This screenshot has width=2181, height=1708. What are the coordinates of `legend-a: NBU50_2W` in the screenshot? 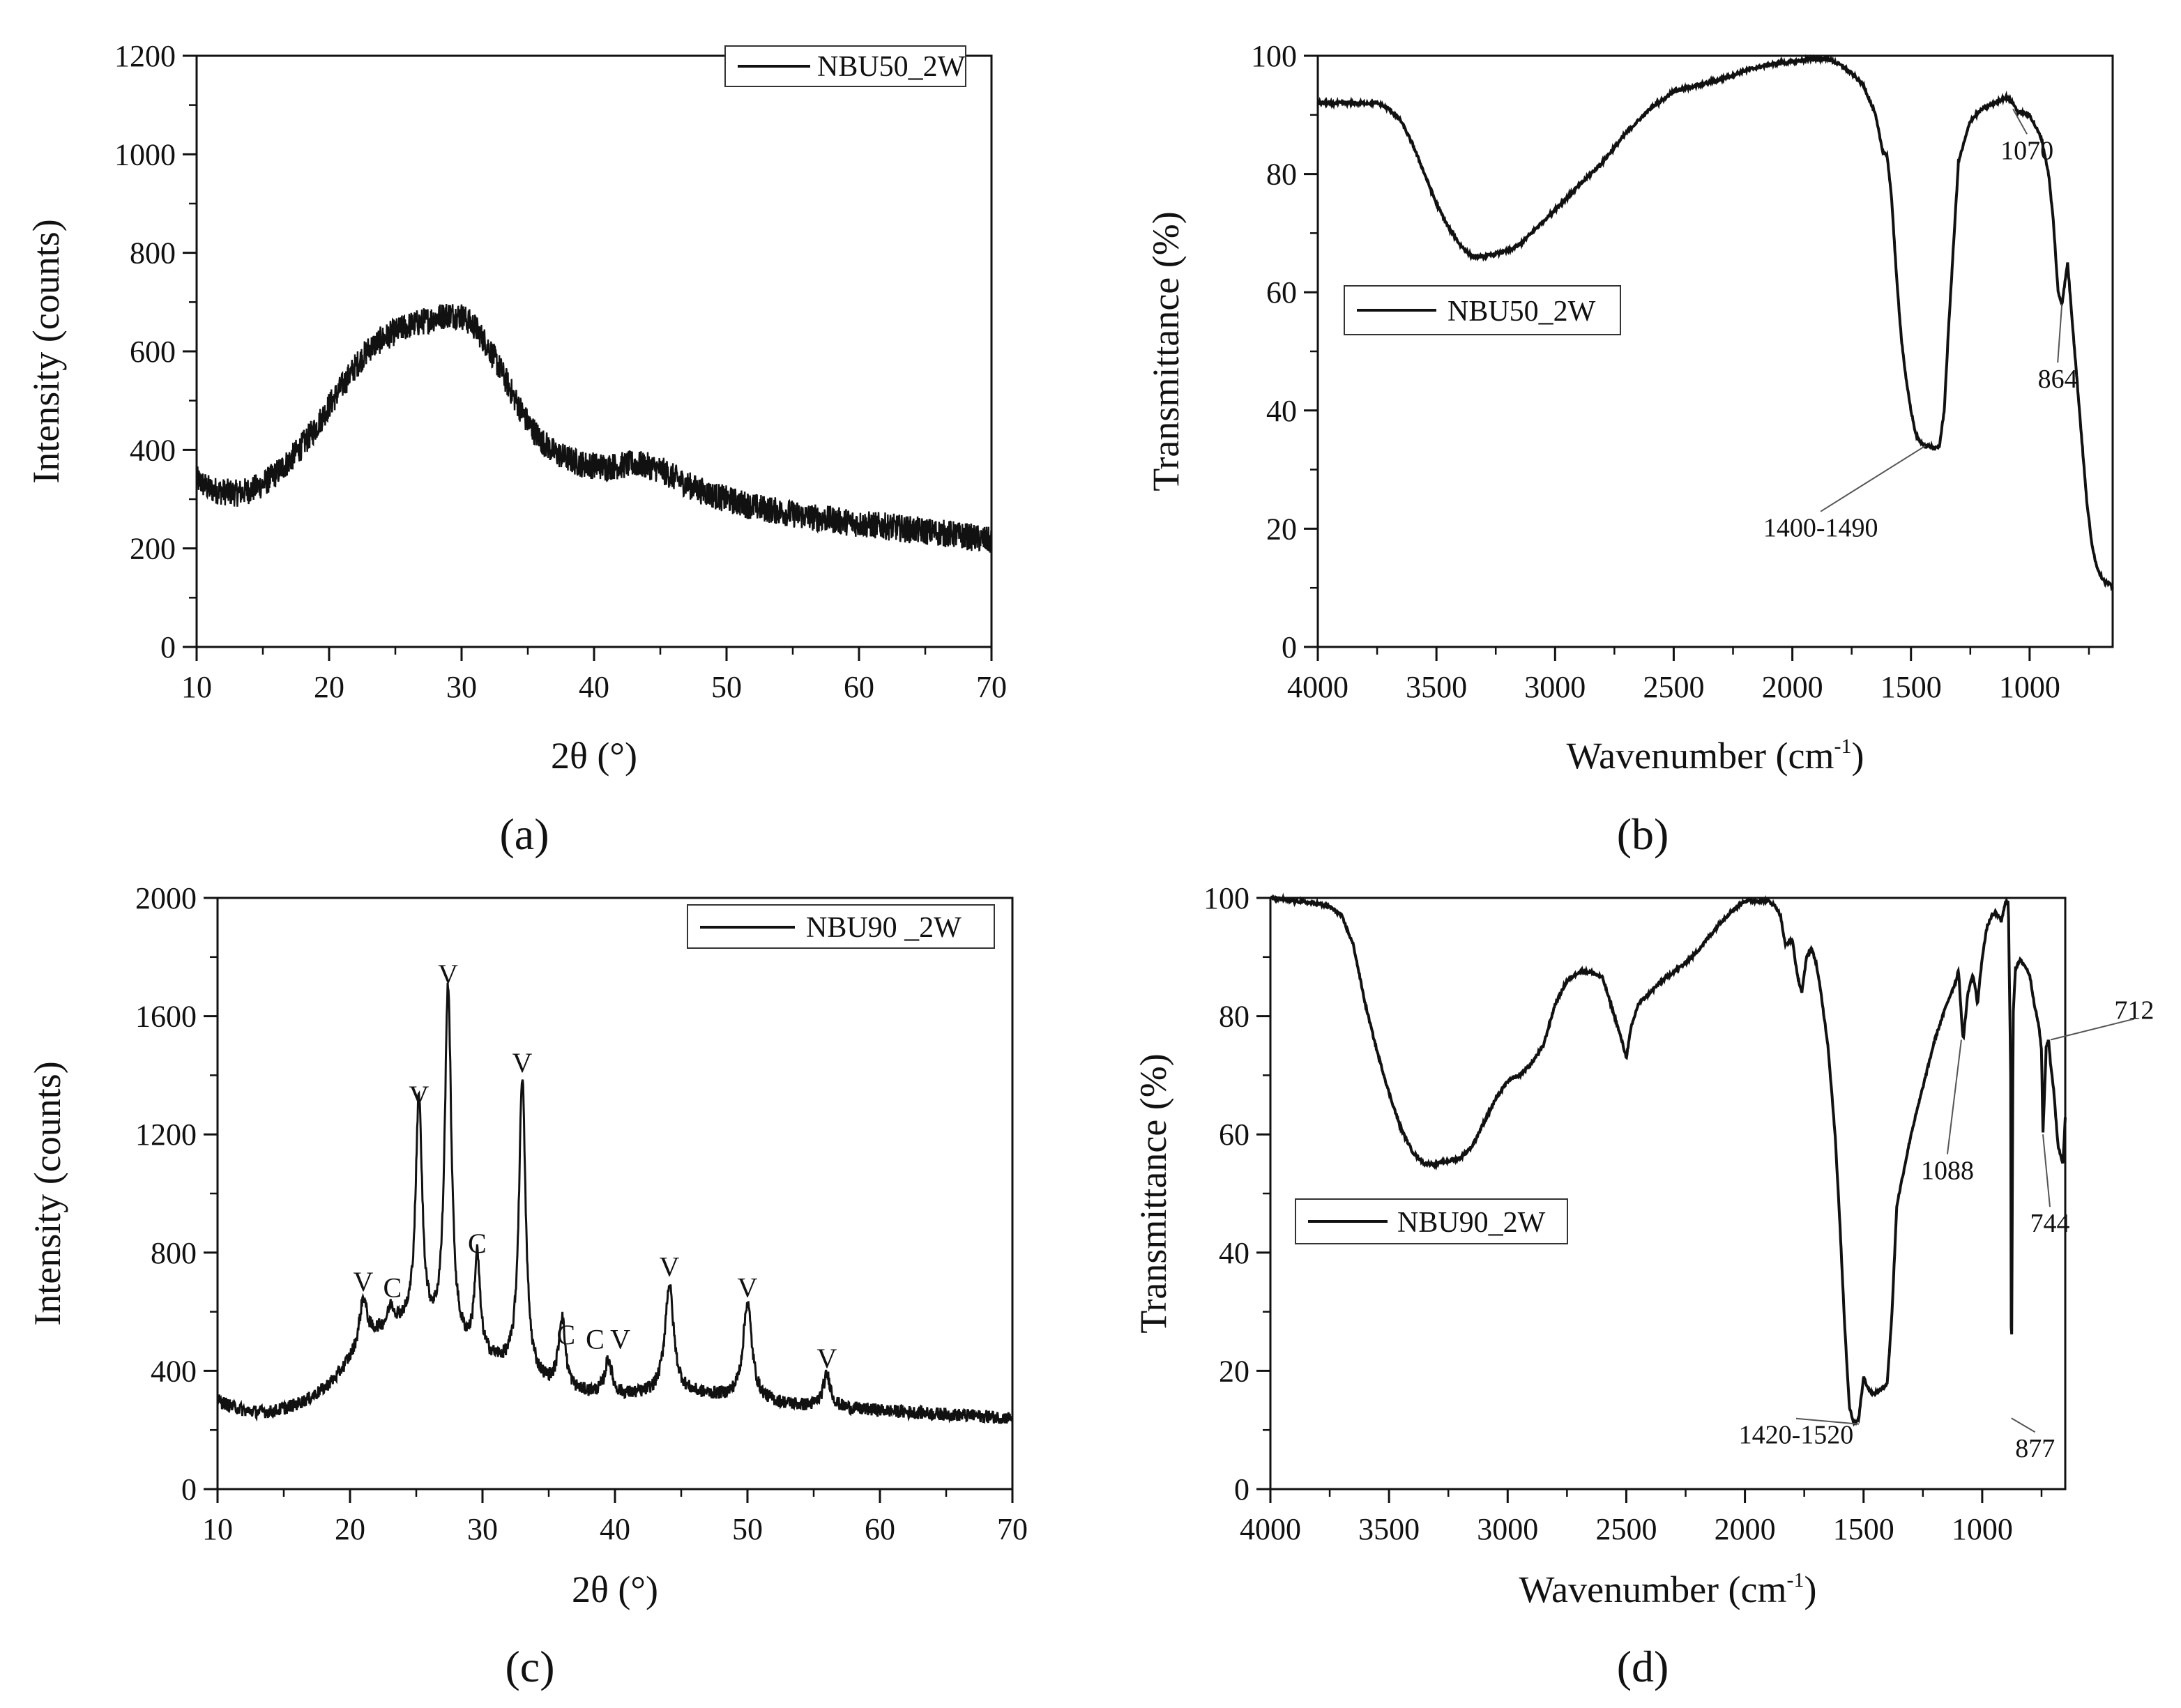 It's located at (845, 66).